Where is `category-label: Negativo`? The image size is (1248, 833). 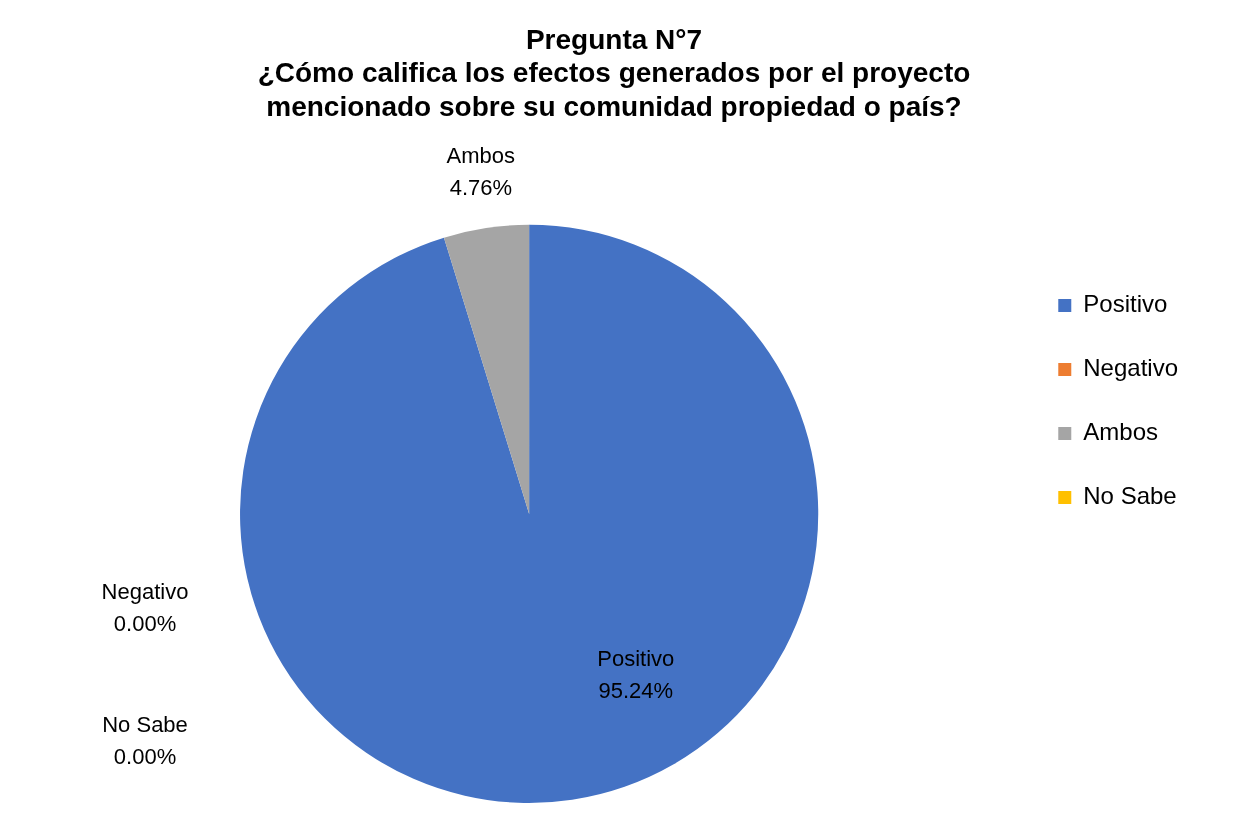
category-label: Negativo is located at coordinates (145, 591).